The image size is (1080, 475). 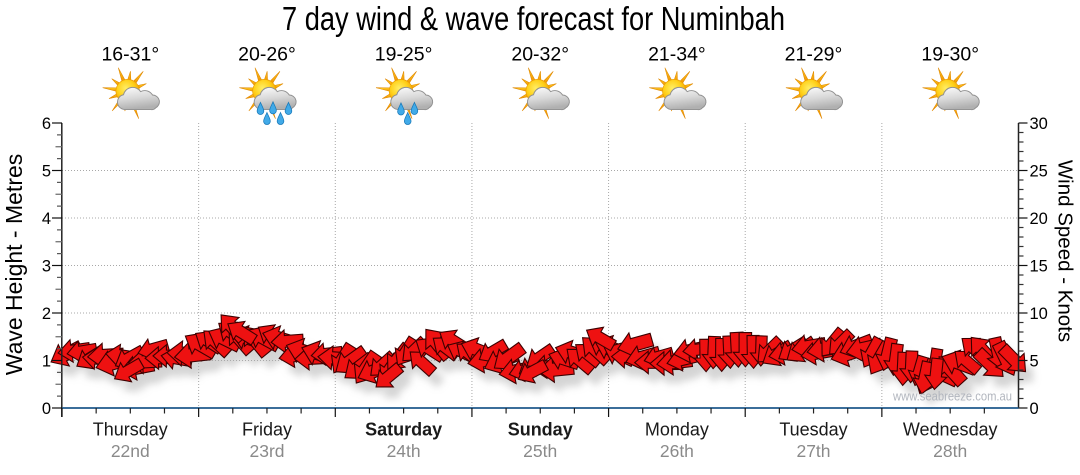 What do you see at coordinates (130, 451) in the screenshot?
I see `svg-text: 22nd` at bounding box center [130, 451].